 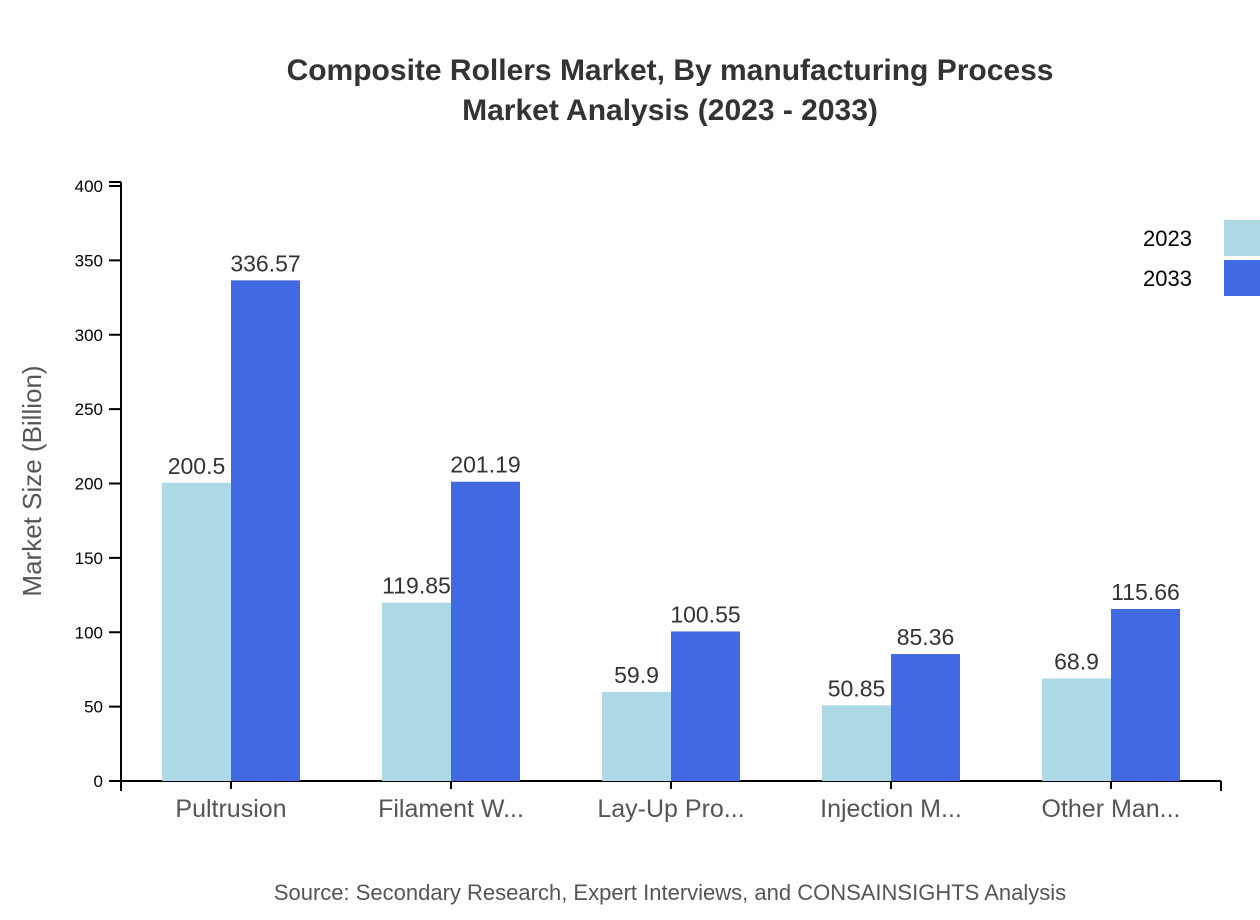 I want to click on y-tick-label: 200, so click(x=89, y=484).